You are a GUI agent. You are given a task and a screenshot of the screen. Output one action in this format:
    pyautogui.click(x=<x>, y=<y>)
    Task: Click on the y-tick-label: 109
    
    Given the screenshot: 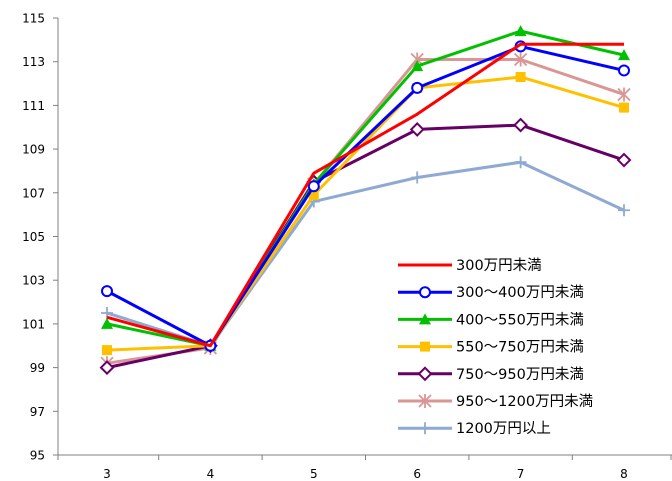 What is the action you would take?
    pyautogui.click(x=33, y=150)
    